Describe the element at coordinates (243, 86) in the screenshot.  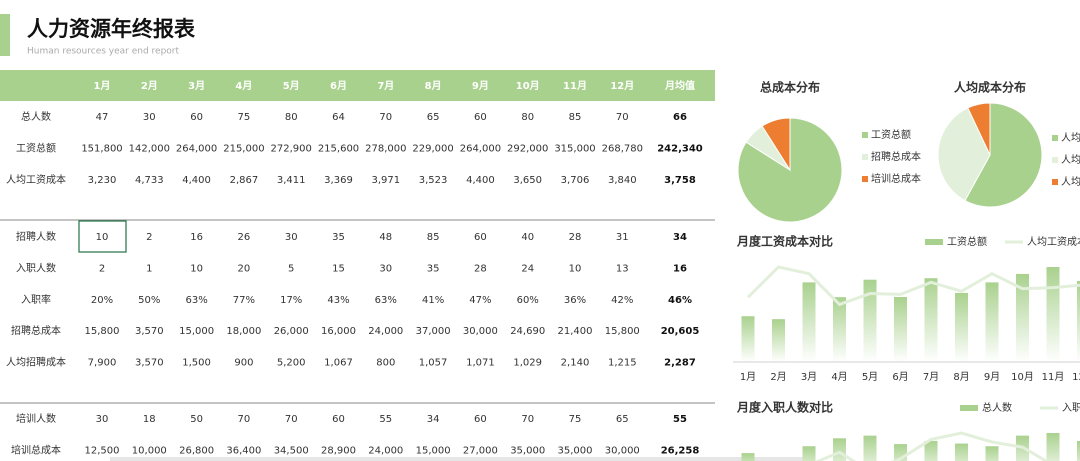
I see `column-header: 4月` at that location.